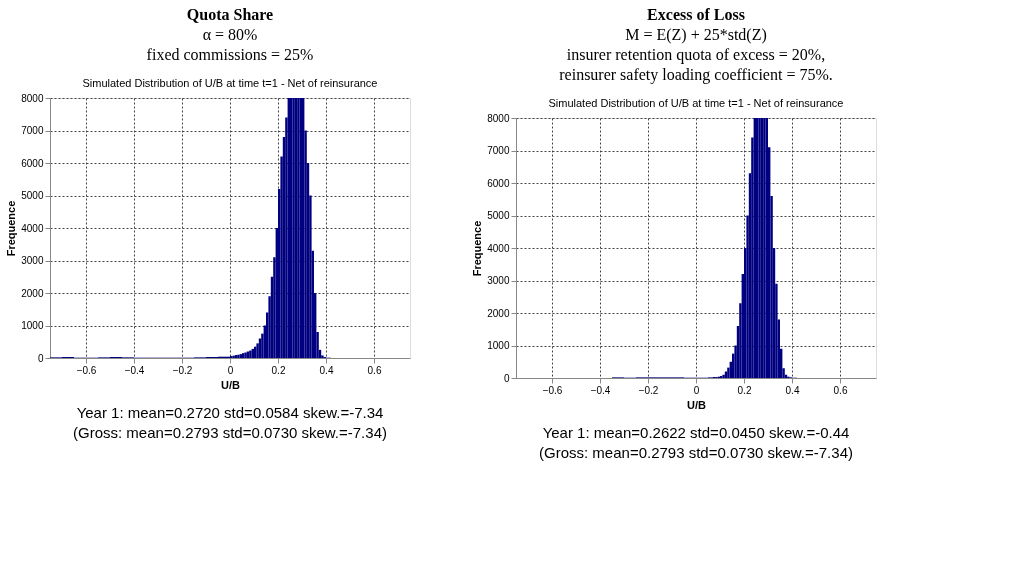 Image resolution: width=1026 pixels, height=567 pixels. Describe the element at coordinates (696, 55) in the screenshot. I see `text: insurer retention quota of excess = 20%,` at that location.